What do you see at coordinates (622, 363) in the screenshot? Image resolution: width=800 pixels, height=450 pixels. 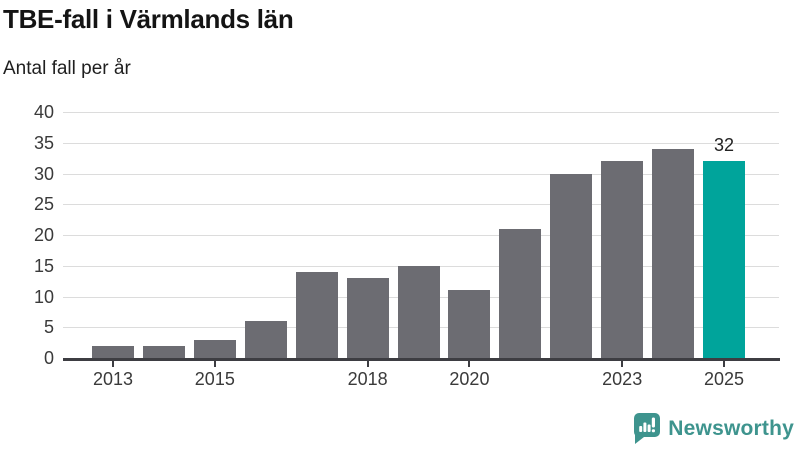 I see `x-axis-tick-2023` at bounding box center [622, 363].